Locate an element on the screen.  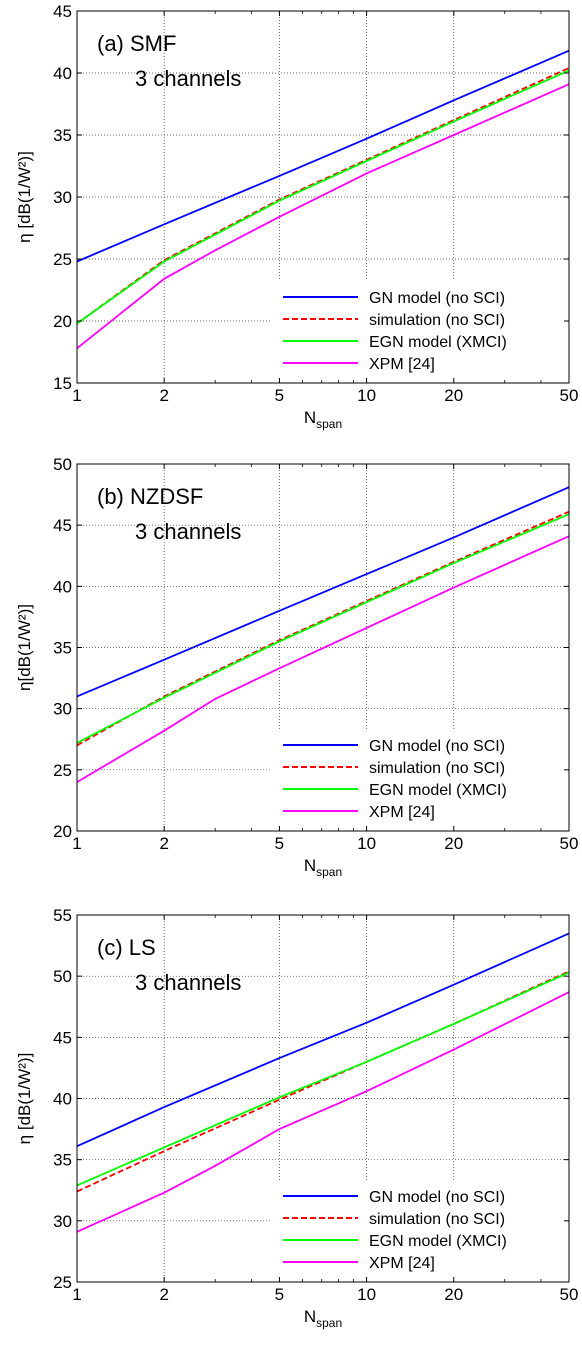
y-tick-label: 15 is located at coordinates (62, 383).